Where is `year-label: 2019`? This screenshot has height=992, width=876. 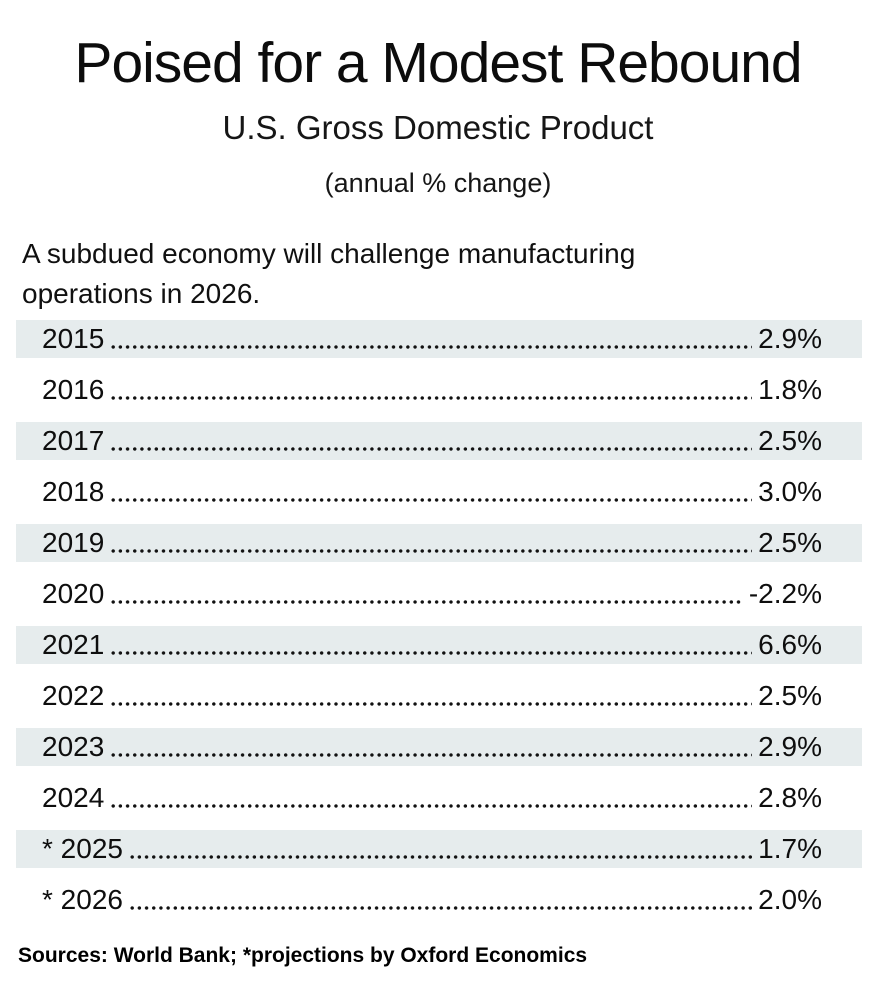 year-label: 2019 is located at coordinates (73, 542).